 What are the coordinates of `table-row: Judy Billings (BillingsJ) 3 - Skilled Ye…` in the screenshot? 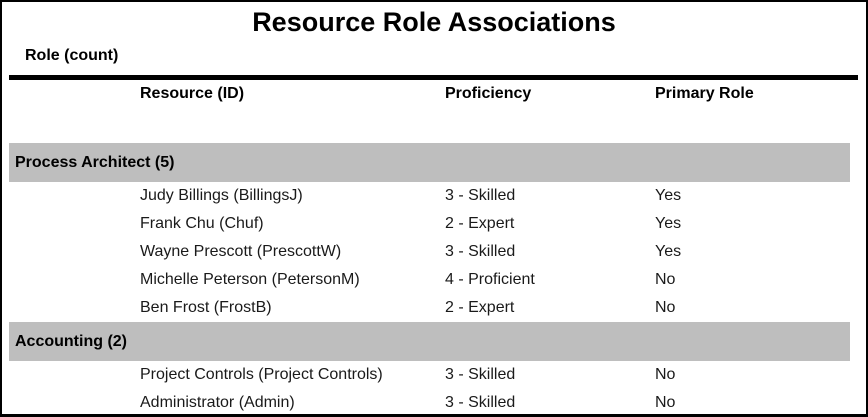 It's located at (434, 196).